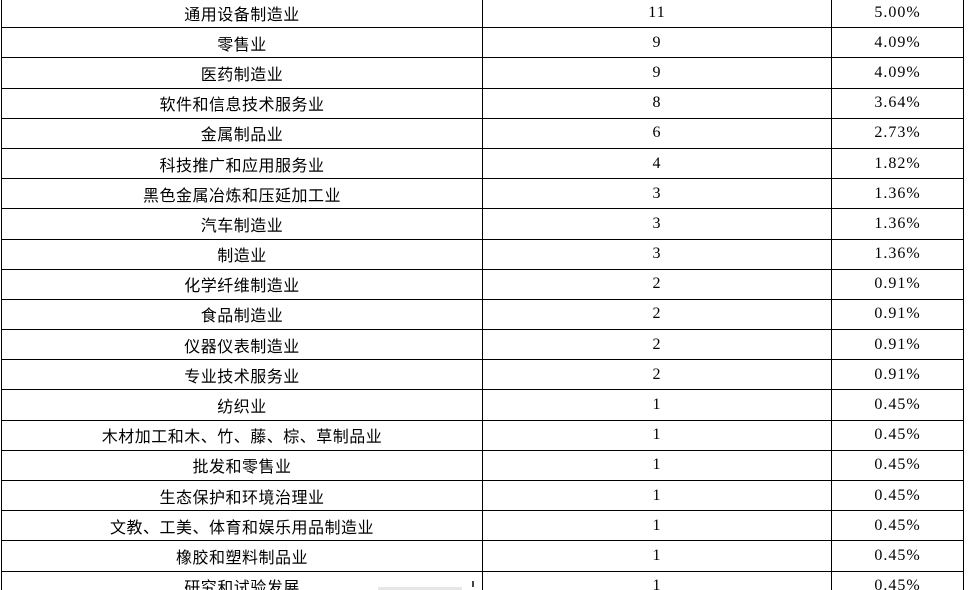 The width and height of the screenshot is (968, 590). What do you see at coordinates (657, 14) in the screenshot?
I see `count-cell: 11` at bounding box center [657, 14].